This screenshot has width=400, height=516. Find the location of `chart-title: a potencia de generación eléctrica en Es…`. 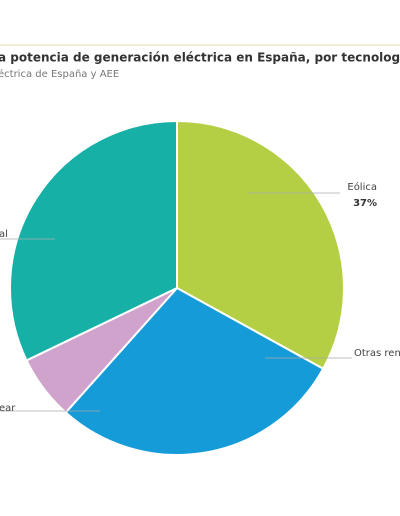

chart-title: a potencia de generación eléctrica en Es… is located at coordinates (200, 58).